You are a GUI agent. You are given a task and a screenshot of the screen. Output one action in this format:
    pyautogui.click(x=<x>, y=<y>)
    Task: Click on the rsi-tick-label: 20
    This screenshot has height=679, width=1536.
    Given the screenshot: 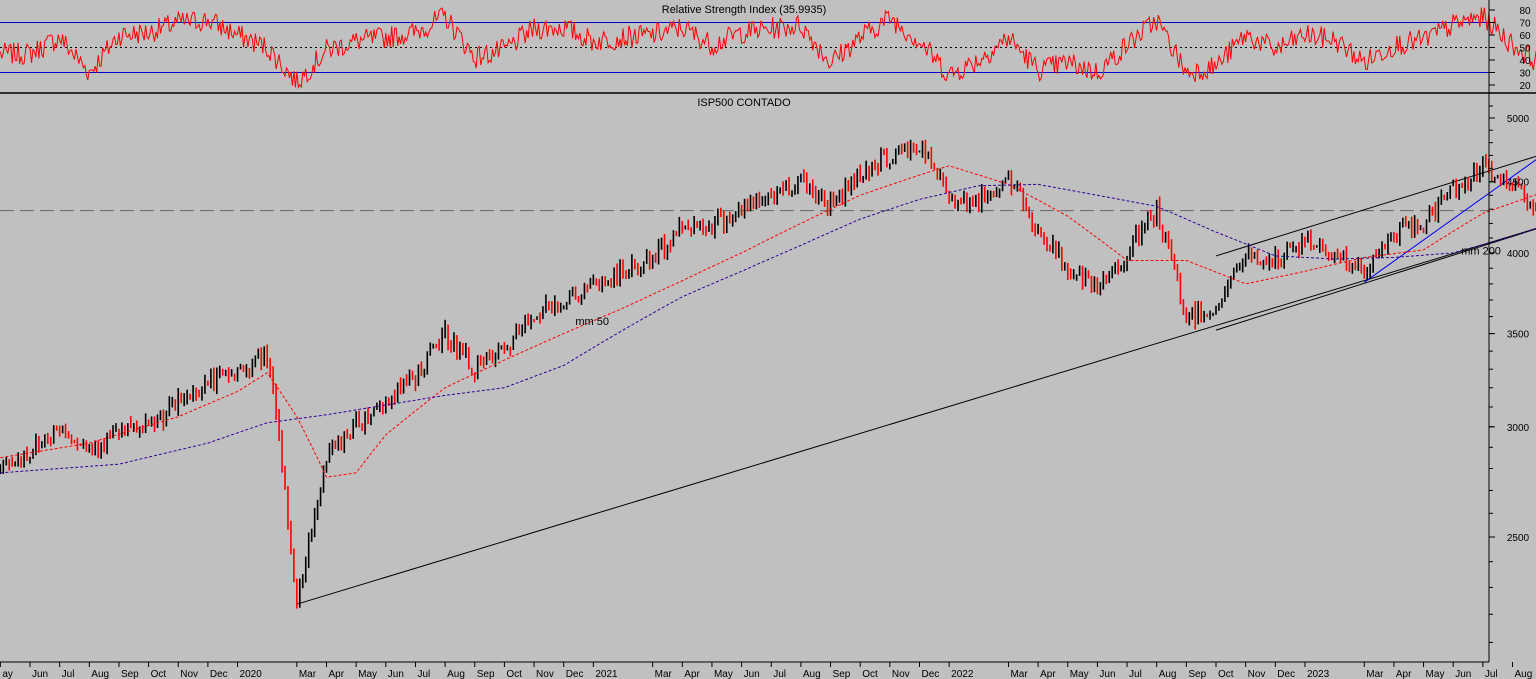 What is the action you would take?
    pyautogui.click(x=1525, y=86)
    